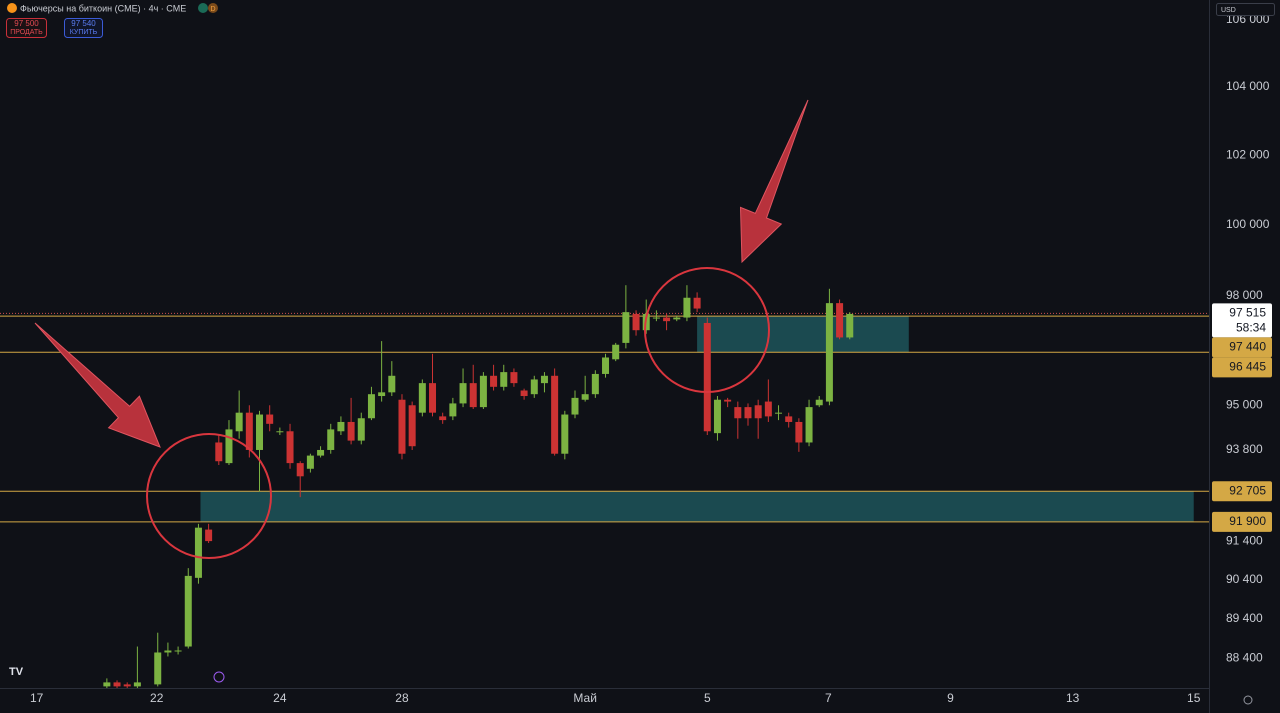 This screenshot has height=713, width=1280. Describe the element at coordinates (84, 32) in the screenshot. I see `buy-label: КУПИТЬ` at that location.